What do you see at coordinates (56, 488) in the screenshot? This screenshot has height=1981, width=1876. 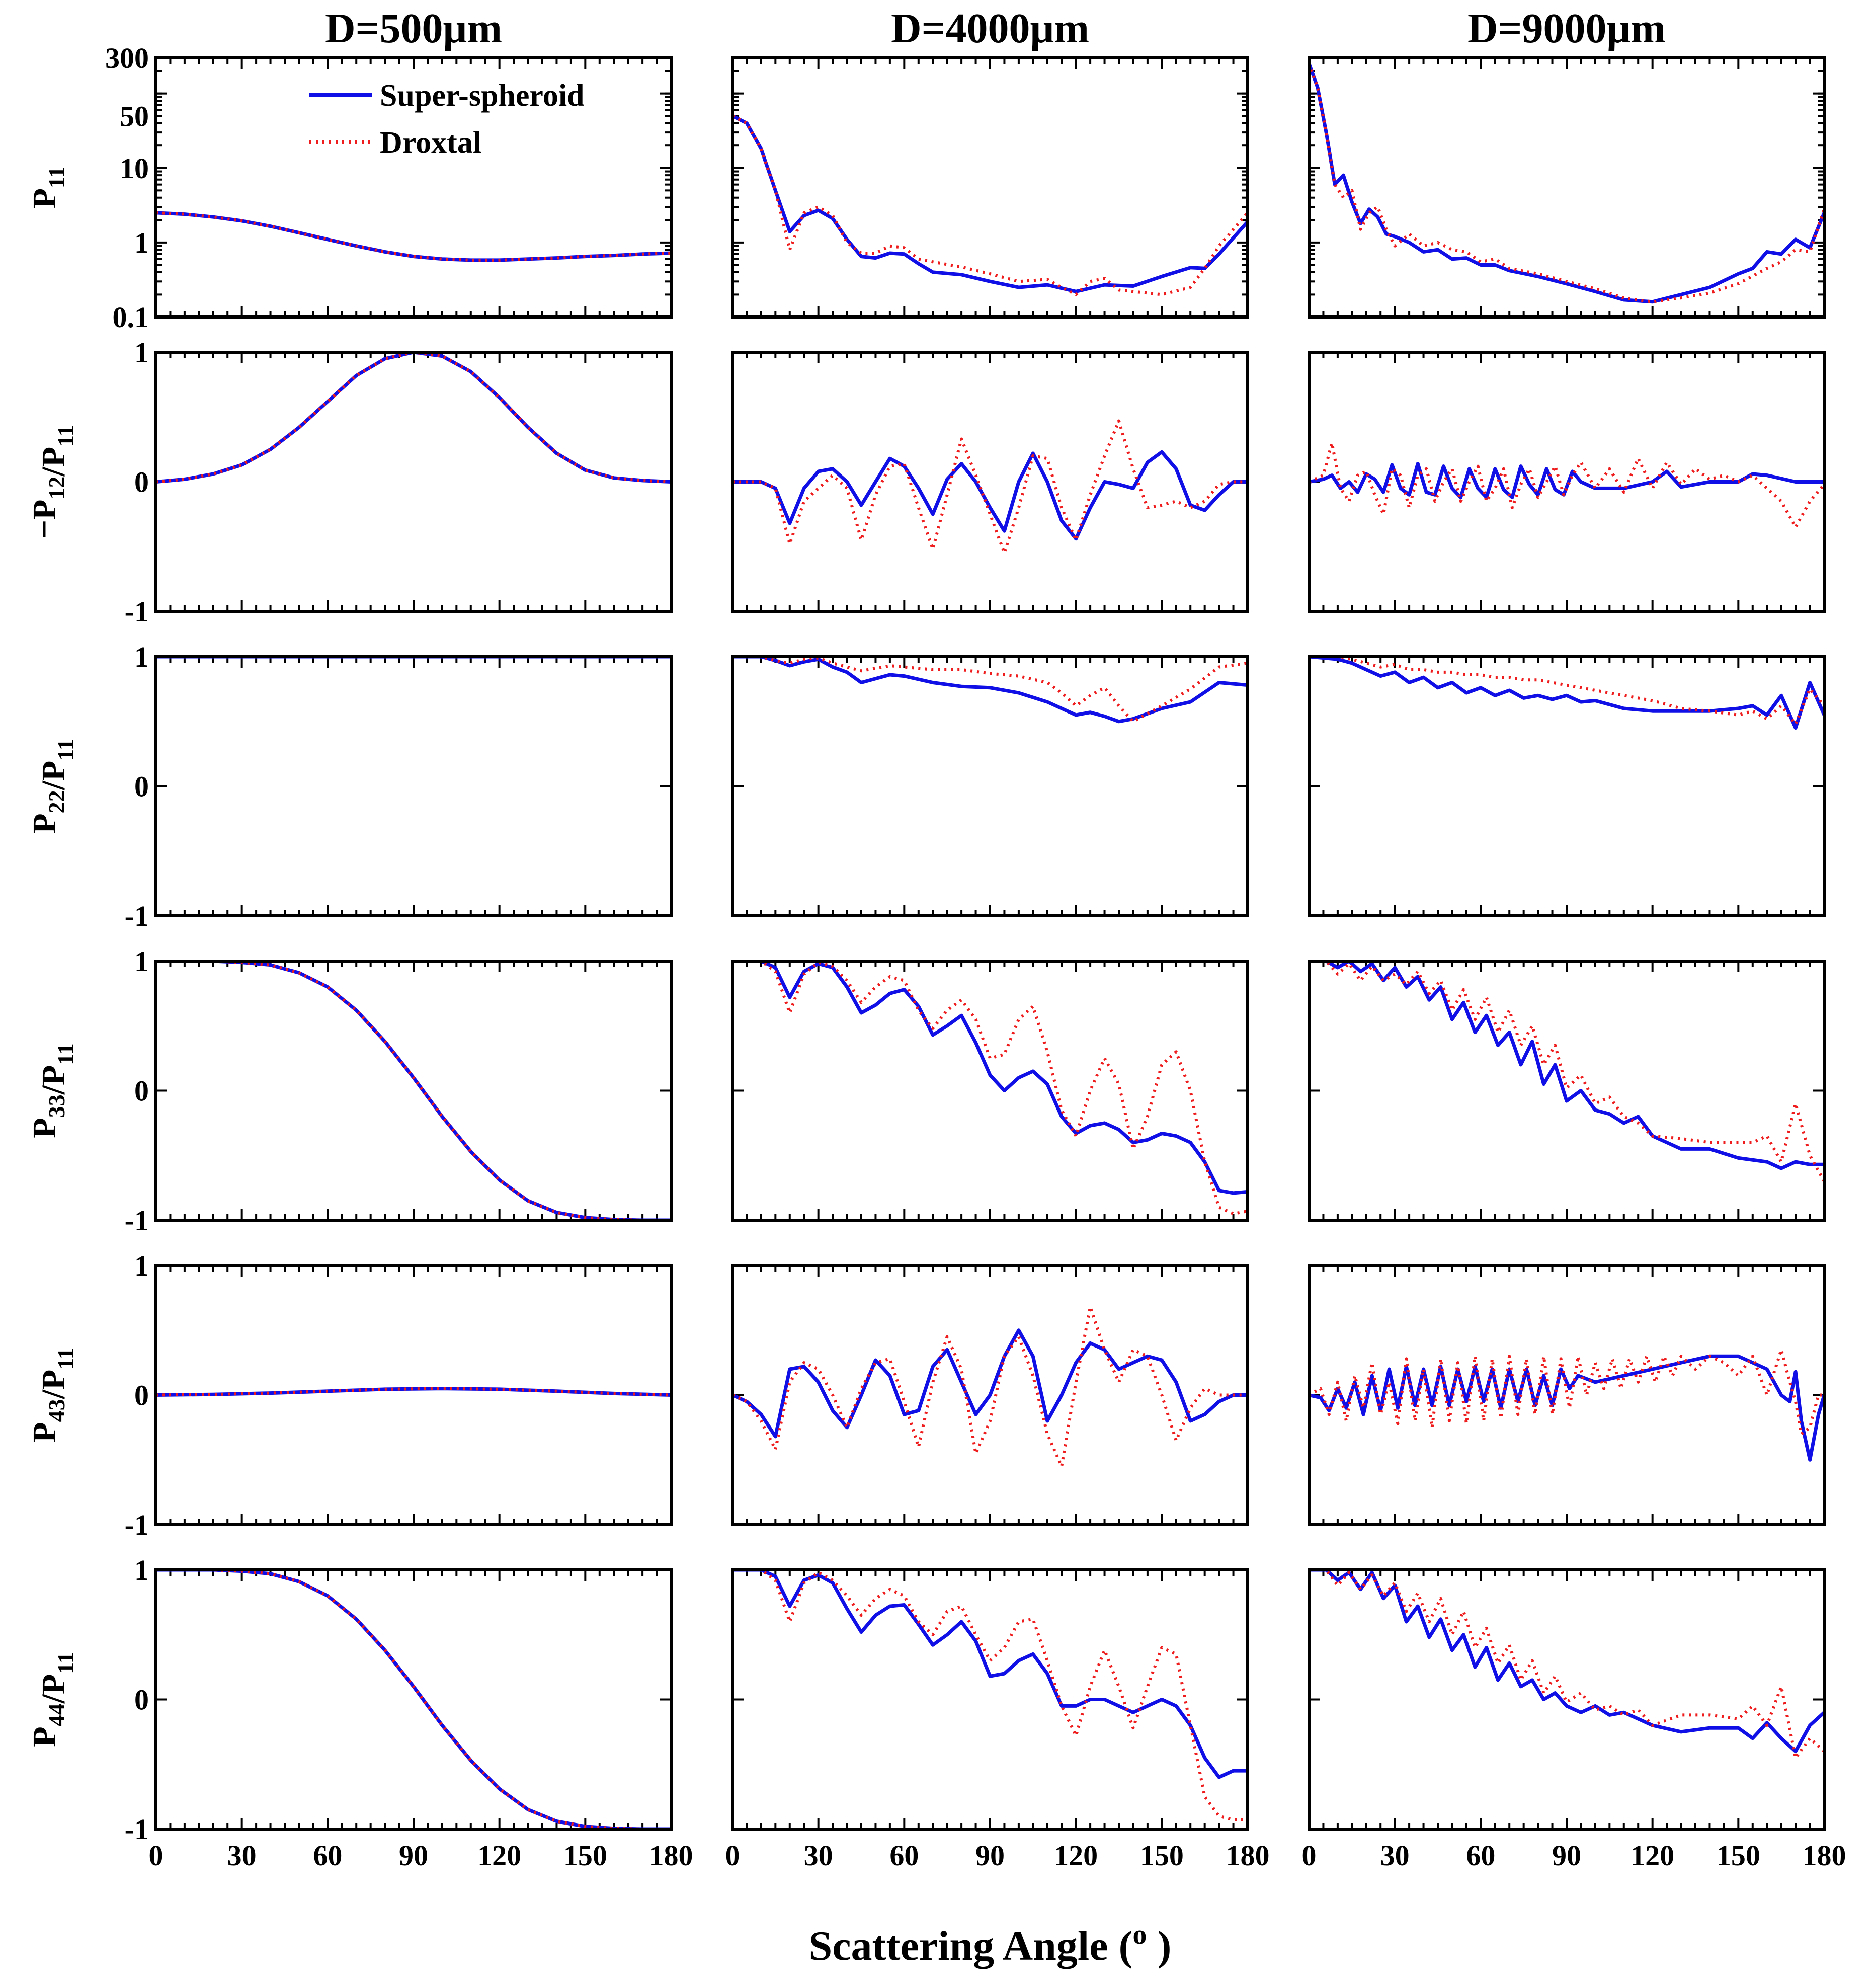 I see `y-axis-label-sub: 12` at bounding box center [56, 488].